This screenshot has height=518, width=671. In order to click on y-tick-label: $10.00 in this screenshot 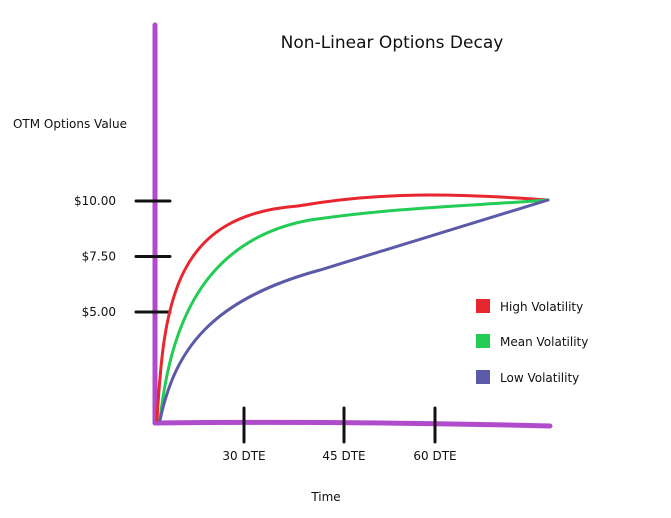, I will do `click(95, 201)`.